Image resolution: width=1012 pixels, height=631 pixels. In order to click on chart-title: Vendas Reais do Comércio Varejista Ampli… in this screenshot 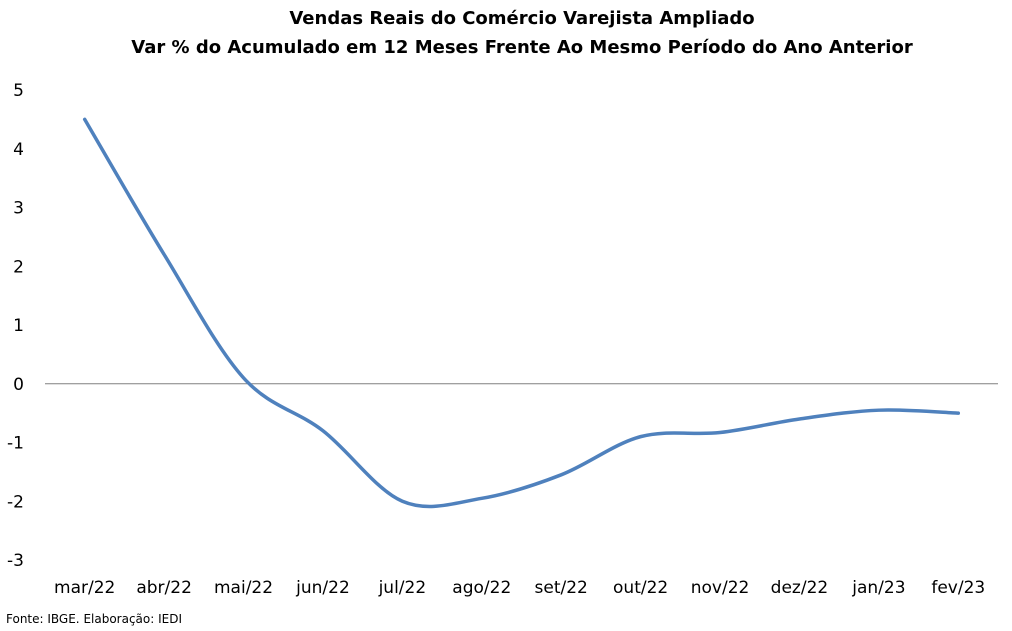, I will do `click(521, 18)`.